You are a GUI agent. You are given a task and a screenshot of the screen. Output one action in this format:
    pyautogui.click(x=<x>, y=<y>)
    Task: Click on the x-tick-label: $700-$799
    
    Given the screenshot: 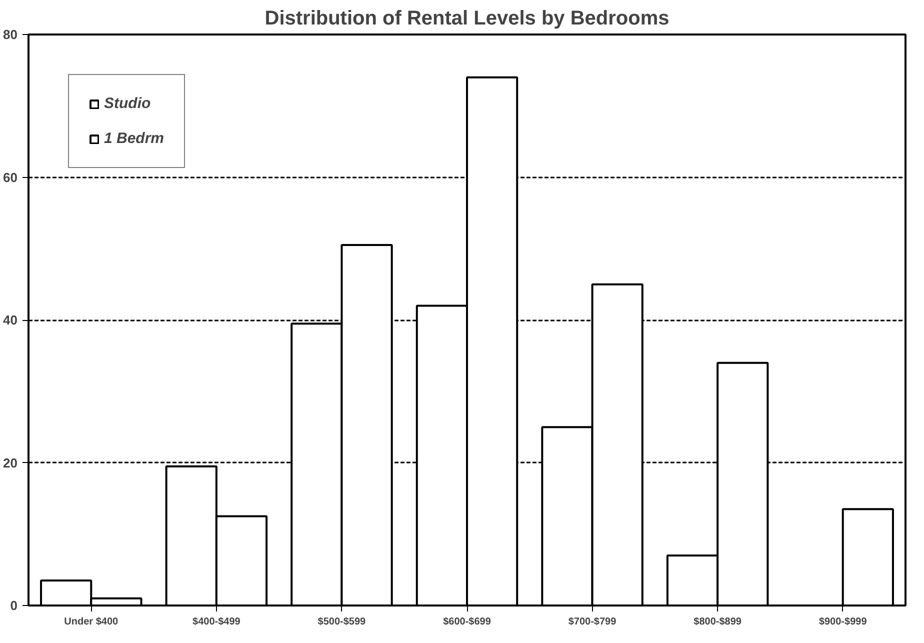 What is the action you would take?
    pyautogui.click(x=592, y=622)
    